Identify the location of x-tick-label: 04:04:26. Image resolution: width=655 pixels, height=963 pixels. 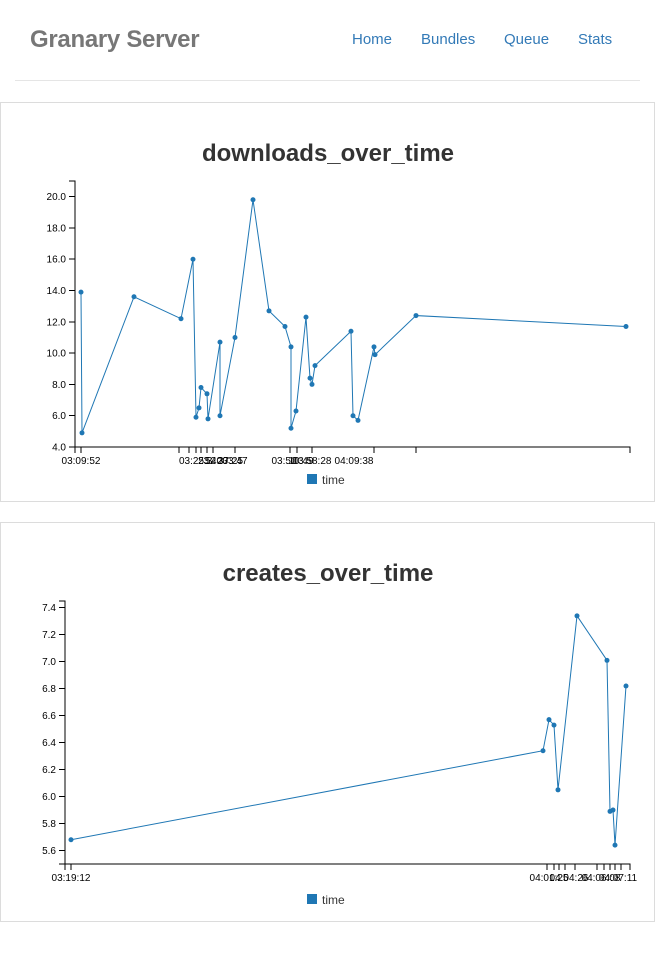
(569, 878).